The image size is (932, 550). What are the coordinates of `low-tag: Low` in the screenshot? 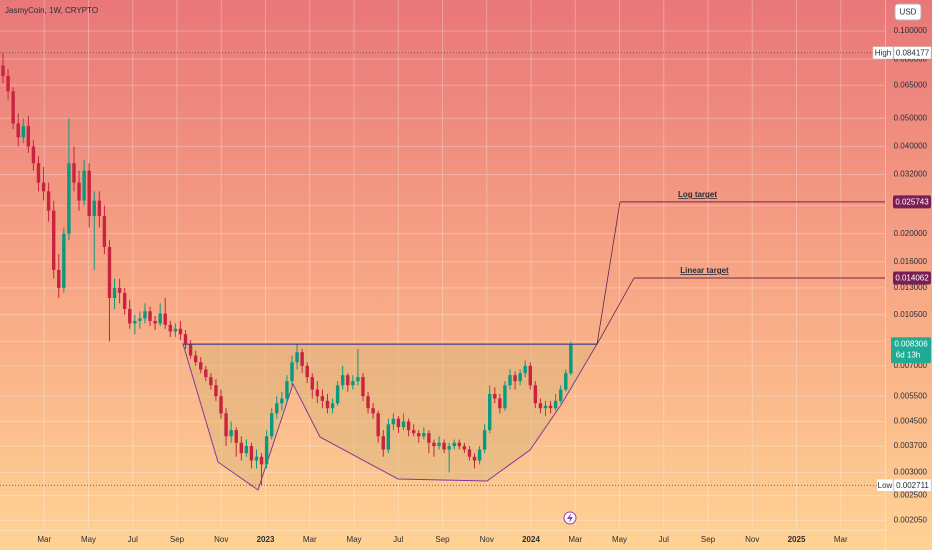 It's located at (885, 485).